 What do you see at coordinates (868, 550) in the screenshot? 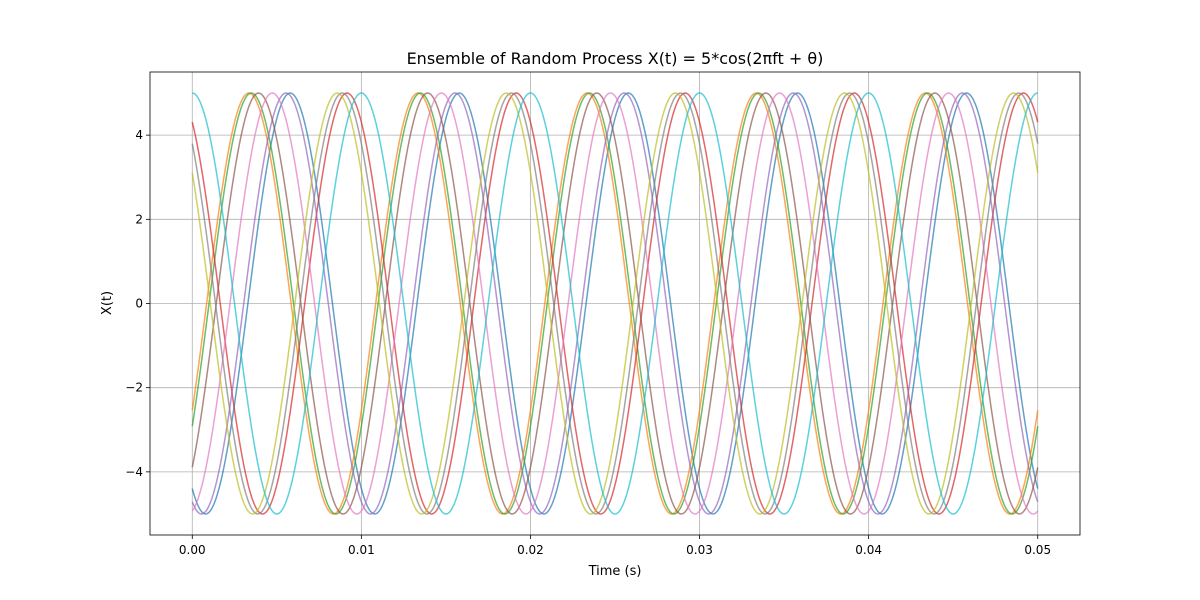
I see `x-tick-label: 0.04` at bounding box center [868, 550].